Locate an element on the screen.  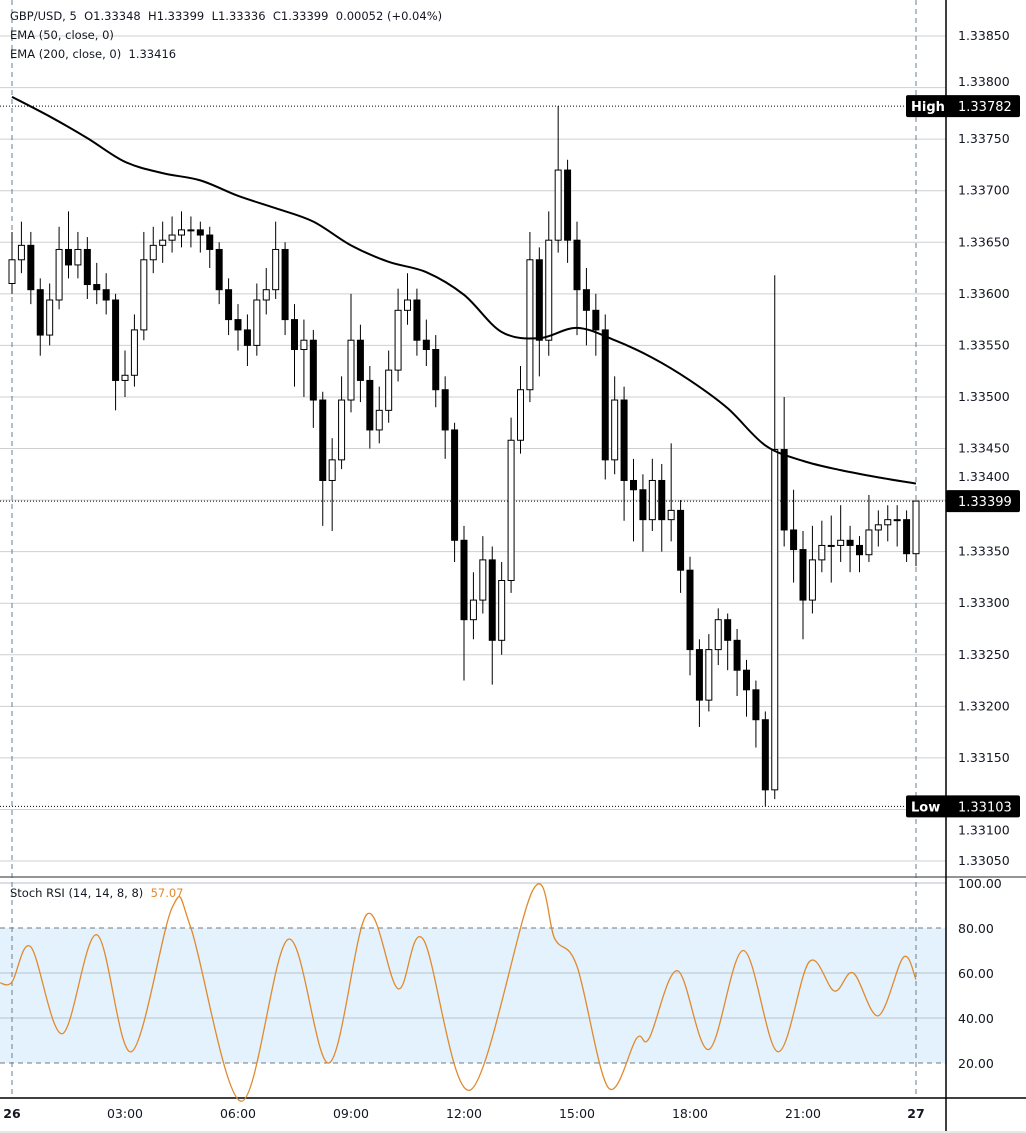
high-price-label: High 1.33782 is located at coordinates (963, 106).